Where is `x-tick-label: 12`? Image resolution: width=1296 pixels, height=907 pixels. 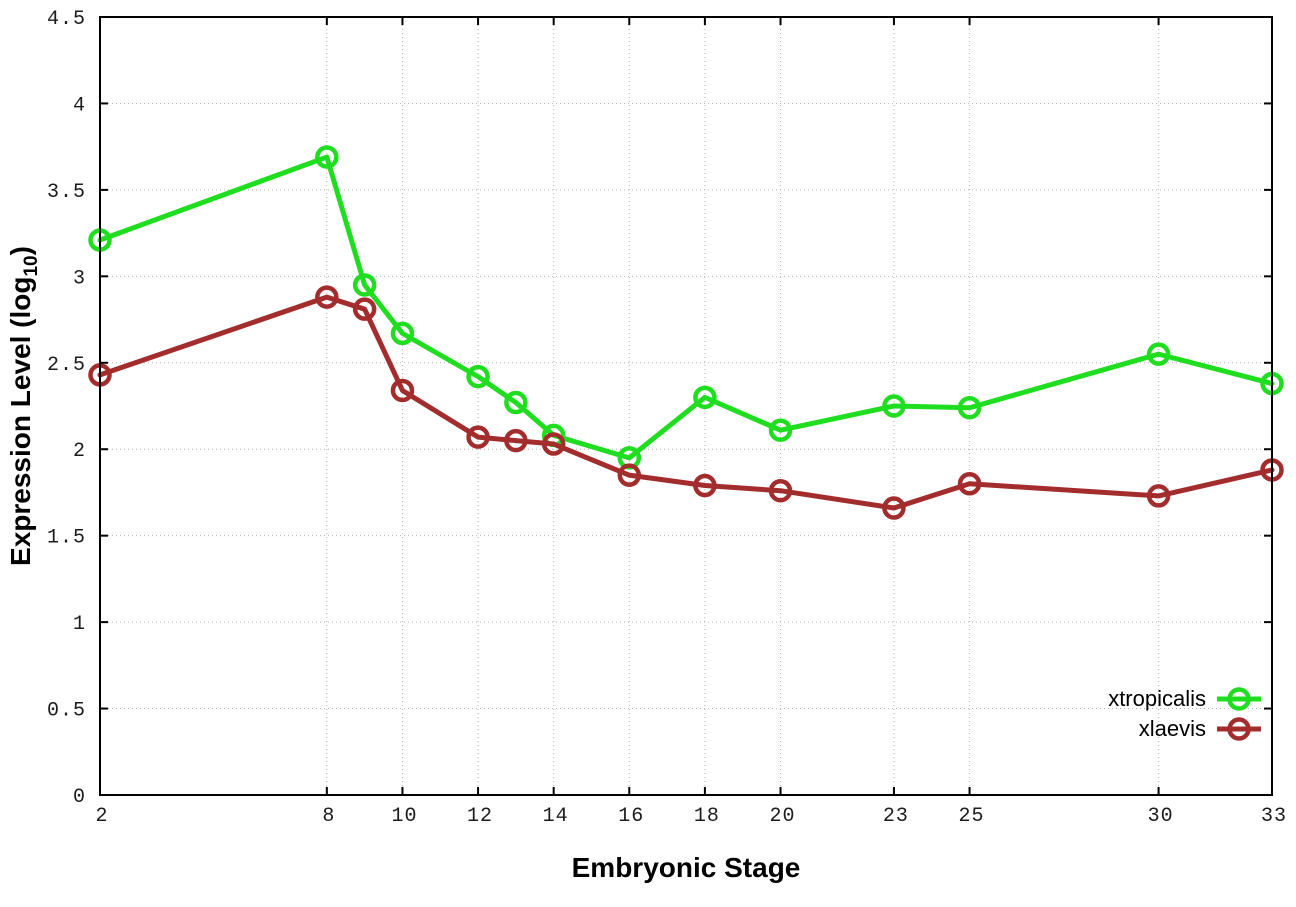
x-tick-label: 12 is located at coordinates (480, 816).